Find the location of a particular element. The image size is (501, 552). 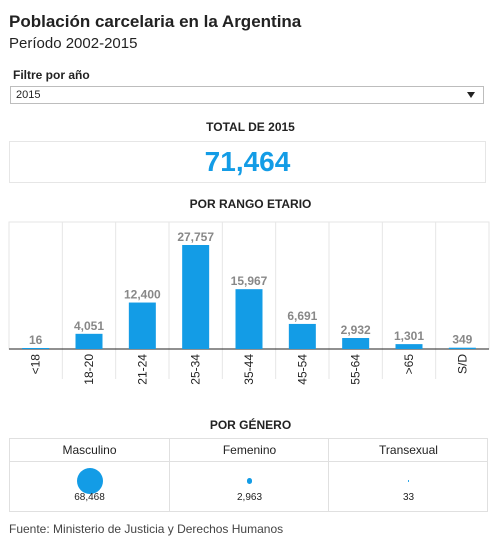

age-section-title: POR RANGO ETARIO is located at coordinates (250, 204).